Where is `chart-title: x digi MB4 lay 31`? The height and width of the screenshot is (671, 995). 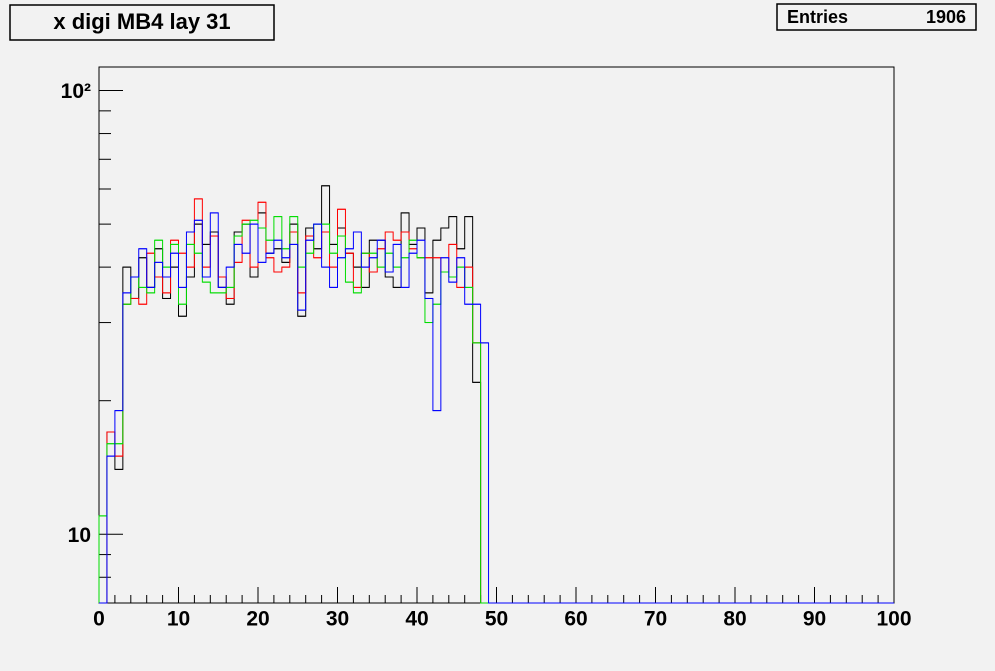 chart-title: x digi MB4 lay 31 is located at coordinates (141, 21).